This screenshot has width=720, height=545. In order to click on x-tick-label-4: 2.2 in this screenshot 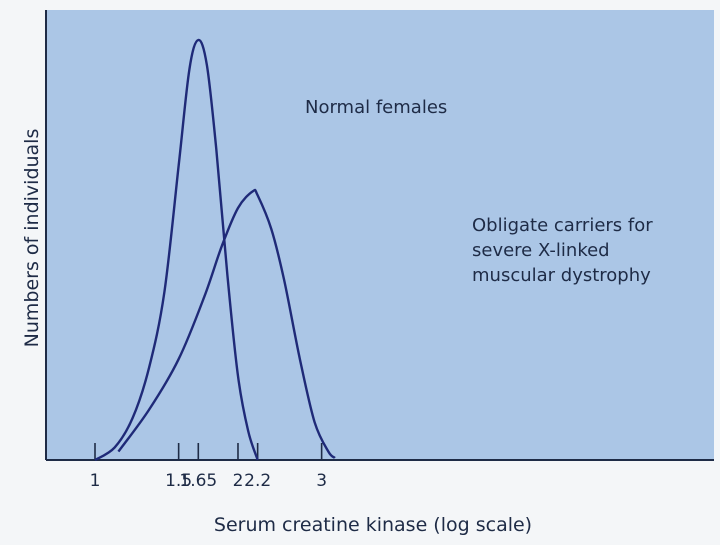, I will do `click(257, 481)`.